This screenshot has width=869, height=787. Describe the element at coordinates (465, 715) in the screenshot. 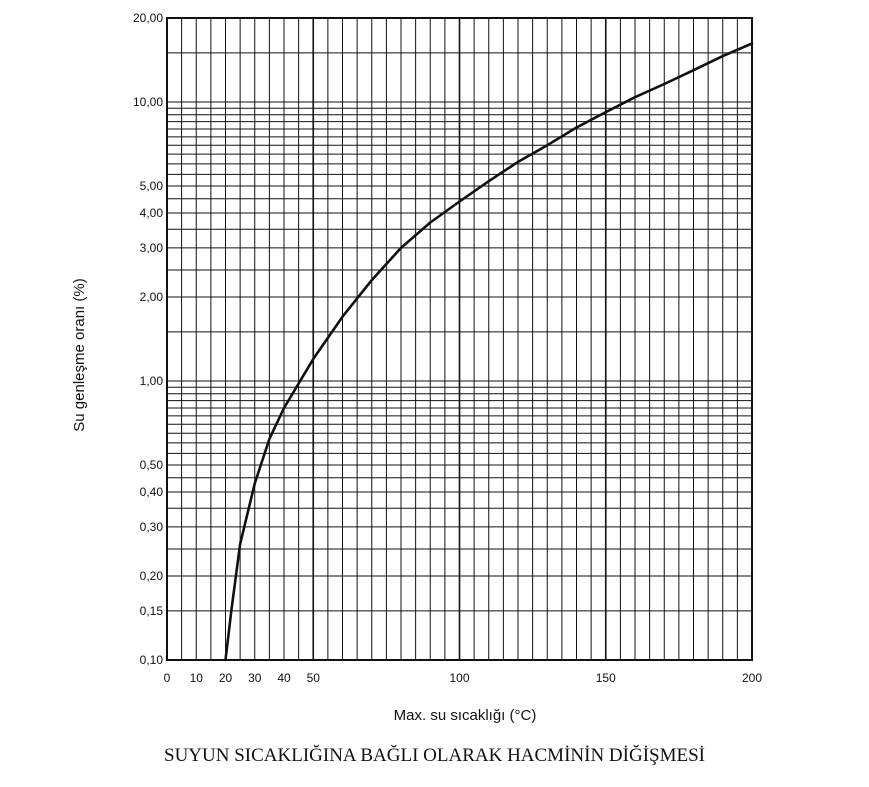

I see `x-axis-title: Max. su sıcaklığı (°C)` at that location.